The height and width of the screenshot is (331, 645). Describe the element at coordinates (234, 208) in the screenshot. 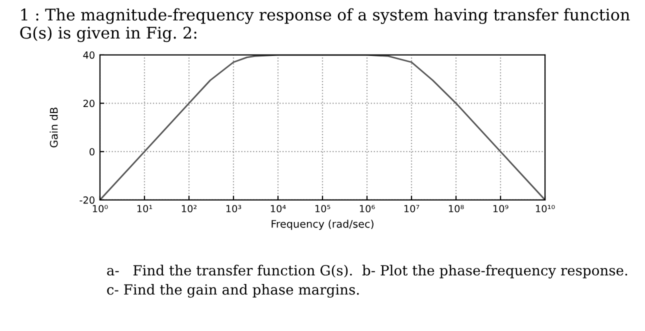

I see `x-tick-label: 10³` at that location.